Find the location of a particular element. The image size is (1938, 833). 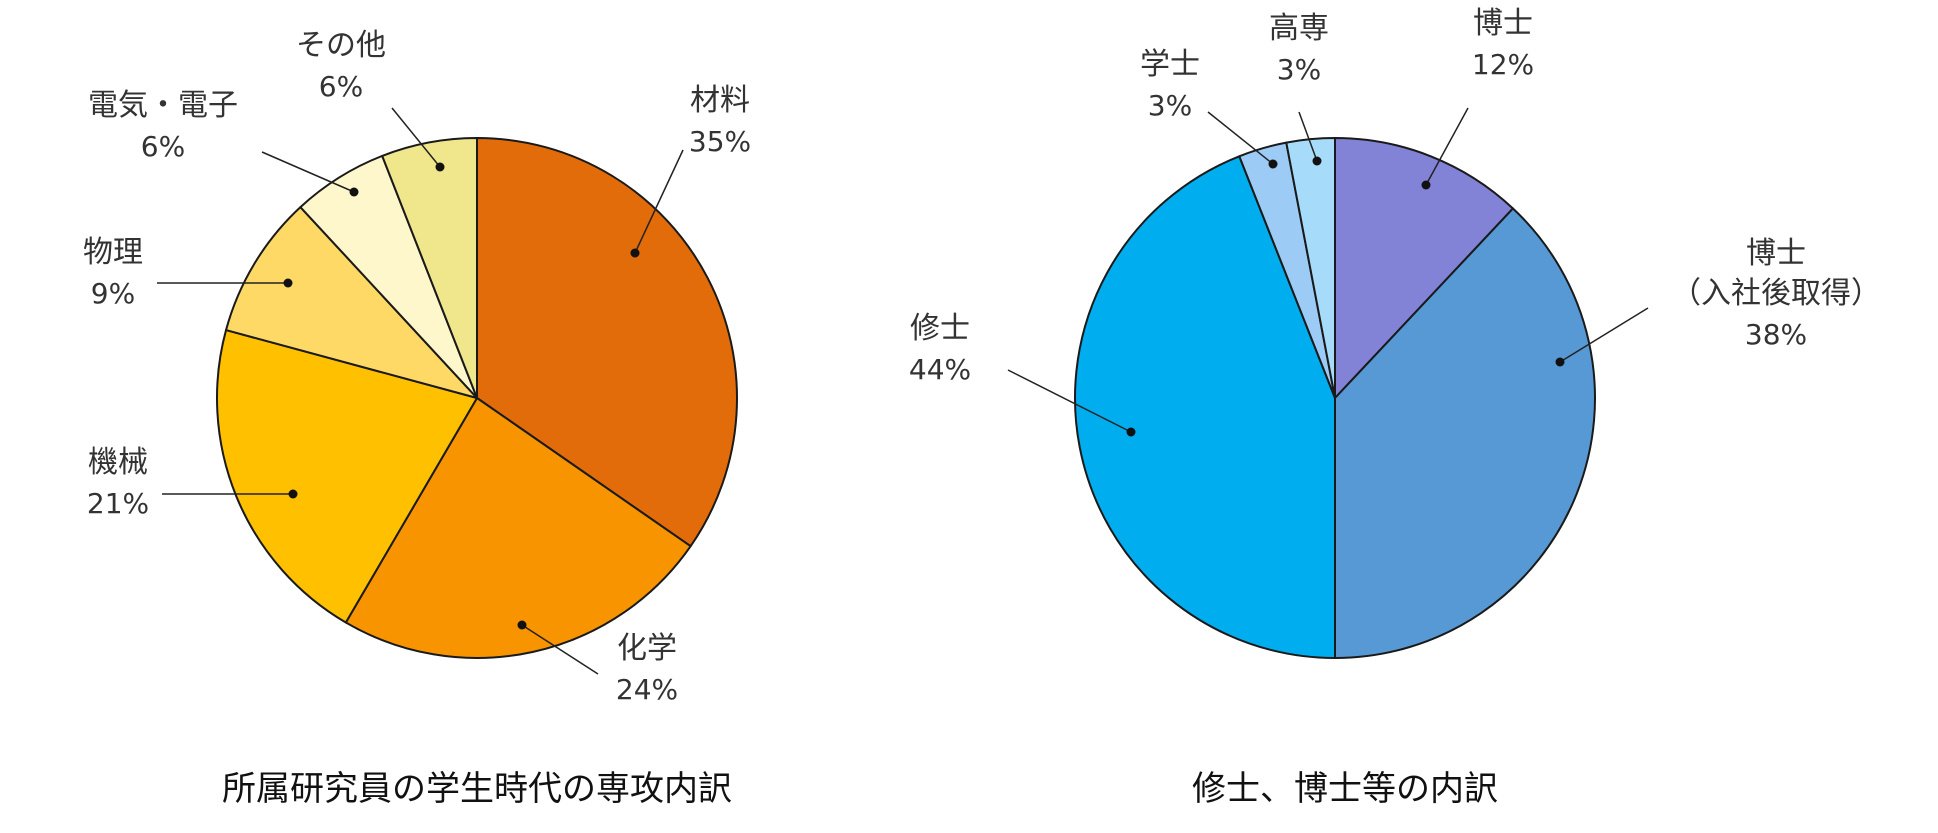

left-chart-title: 所属研究員の学生時代の専攻内訳 is located at coordinates (477, 789).